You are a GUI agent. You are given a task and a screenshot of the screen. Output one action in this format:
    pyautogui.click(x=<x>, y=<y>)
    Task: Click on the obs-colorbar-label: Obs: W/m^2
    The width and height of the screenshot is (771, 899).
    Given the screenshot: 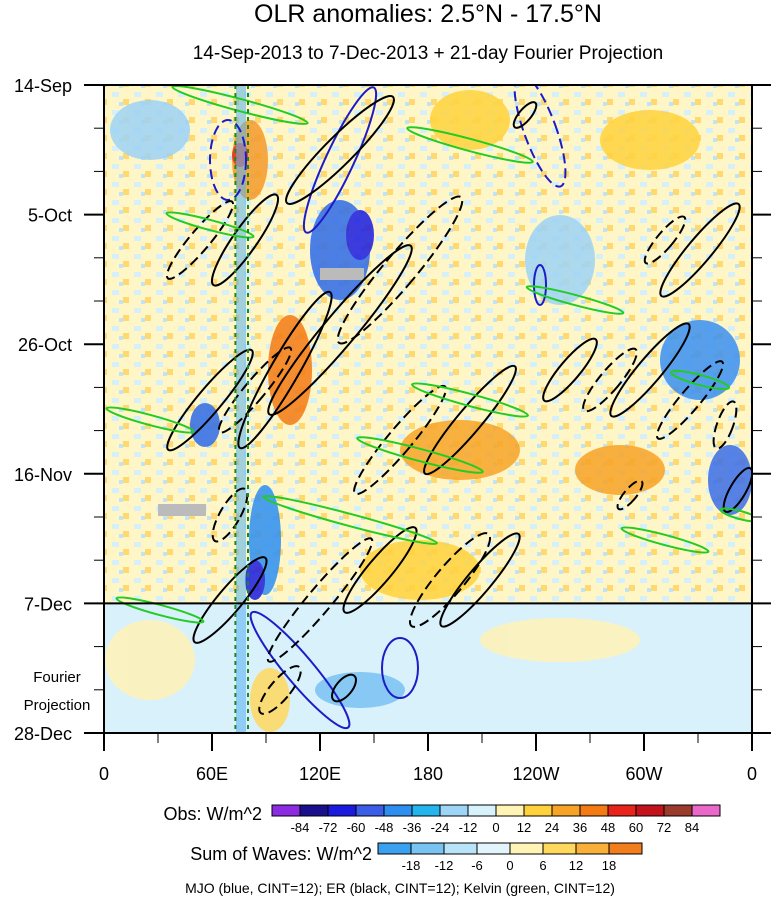 What is the action you would take?
    pyautogui.click(x=213, y=814)
    